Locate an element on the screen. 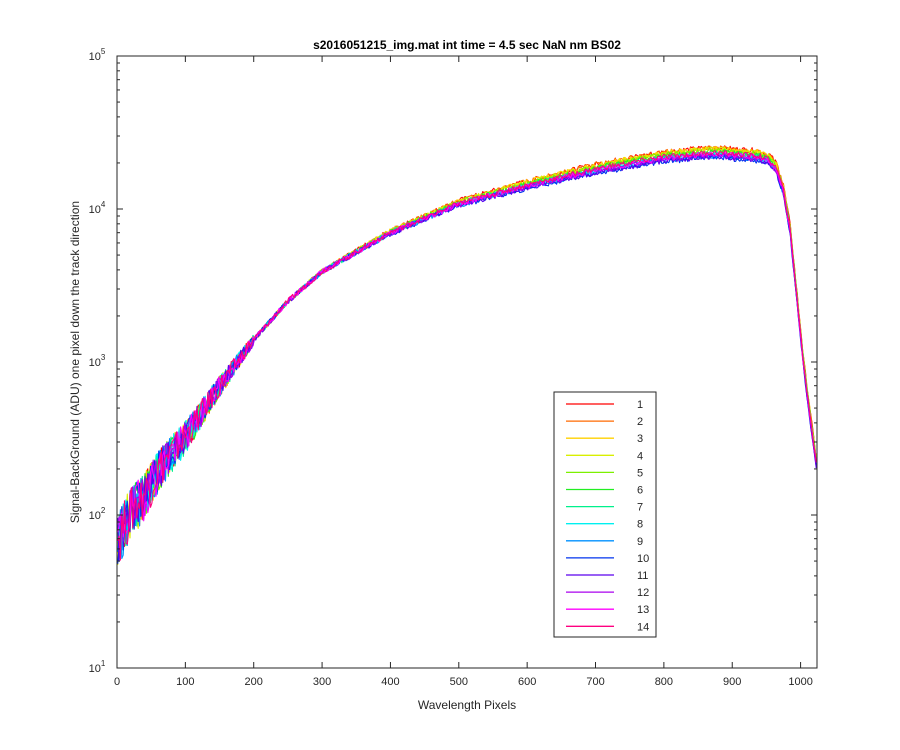 The height and width of the screenshot is (750, 900). y-tick-label: 10² is located at coordinates (97, 514).